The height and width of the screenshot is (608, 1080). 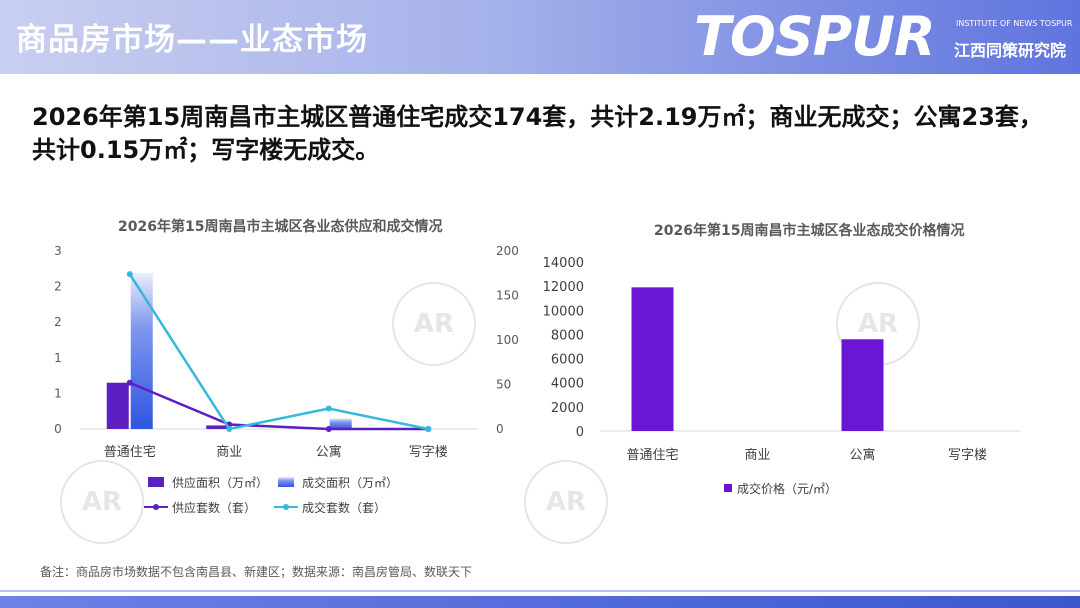 I want to click on chart-2-y-tick: 0, so click(x=580, y=432).